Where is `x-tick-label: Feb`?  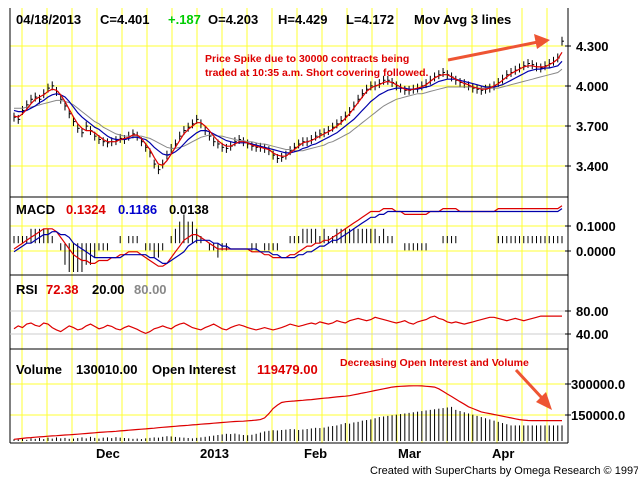
x-tick-label: Feb is located at coordinates (315, 453).